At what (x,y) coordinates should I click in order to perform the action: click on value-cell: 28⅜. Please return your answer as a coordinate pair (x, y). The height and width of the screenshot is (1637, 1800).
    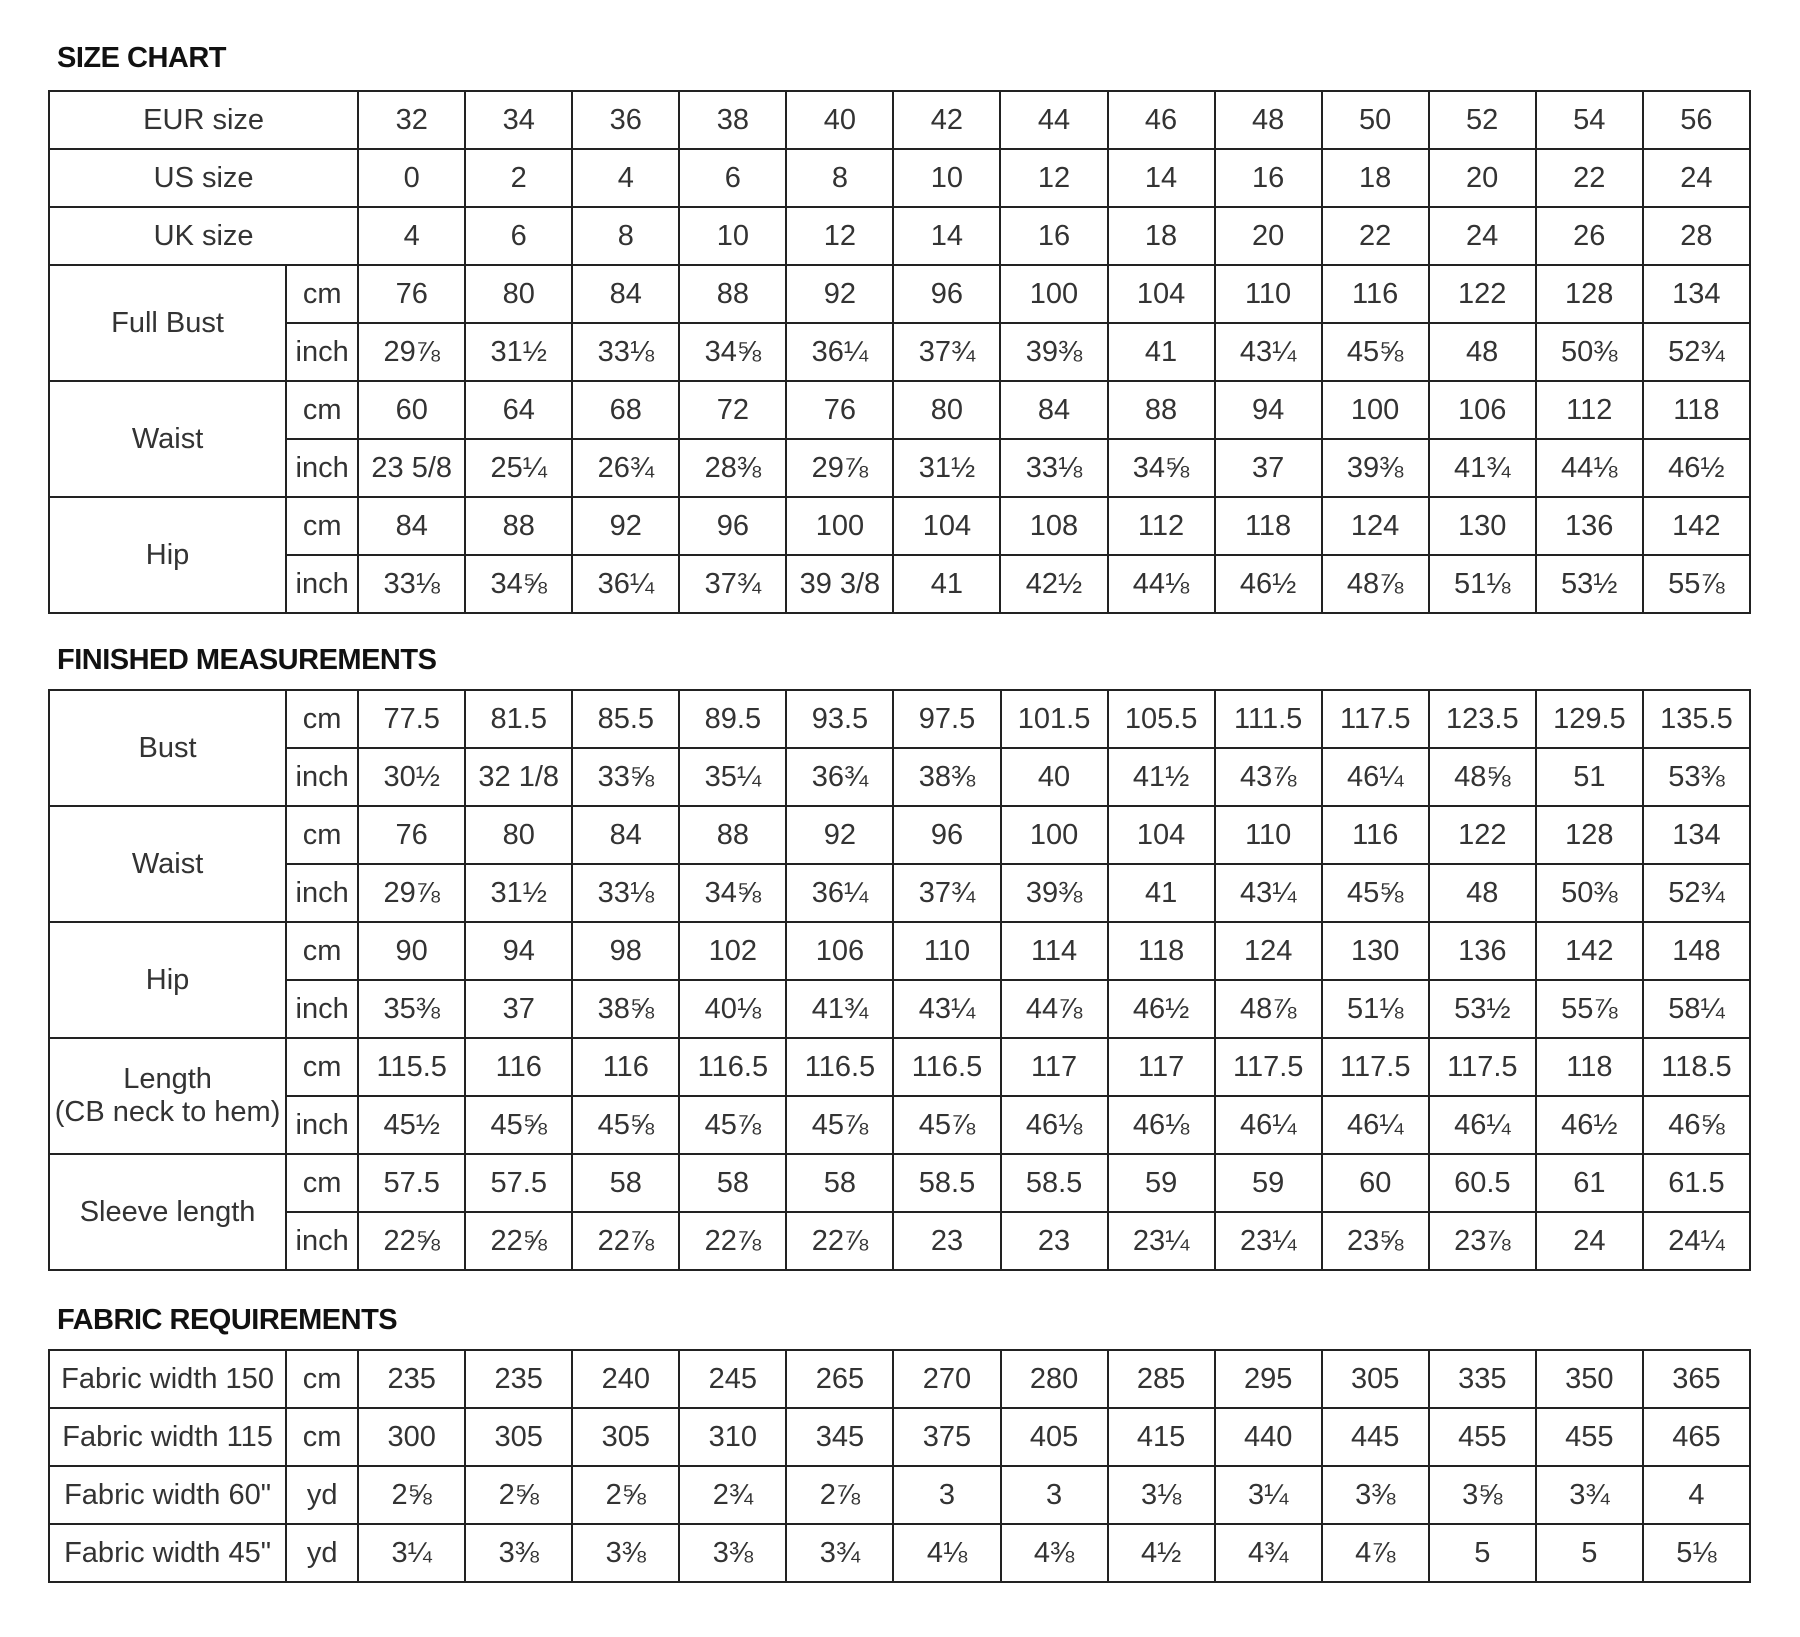
    Looking at the image, I should click on (733, 468).